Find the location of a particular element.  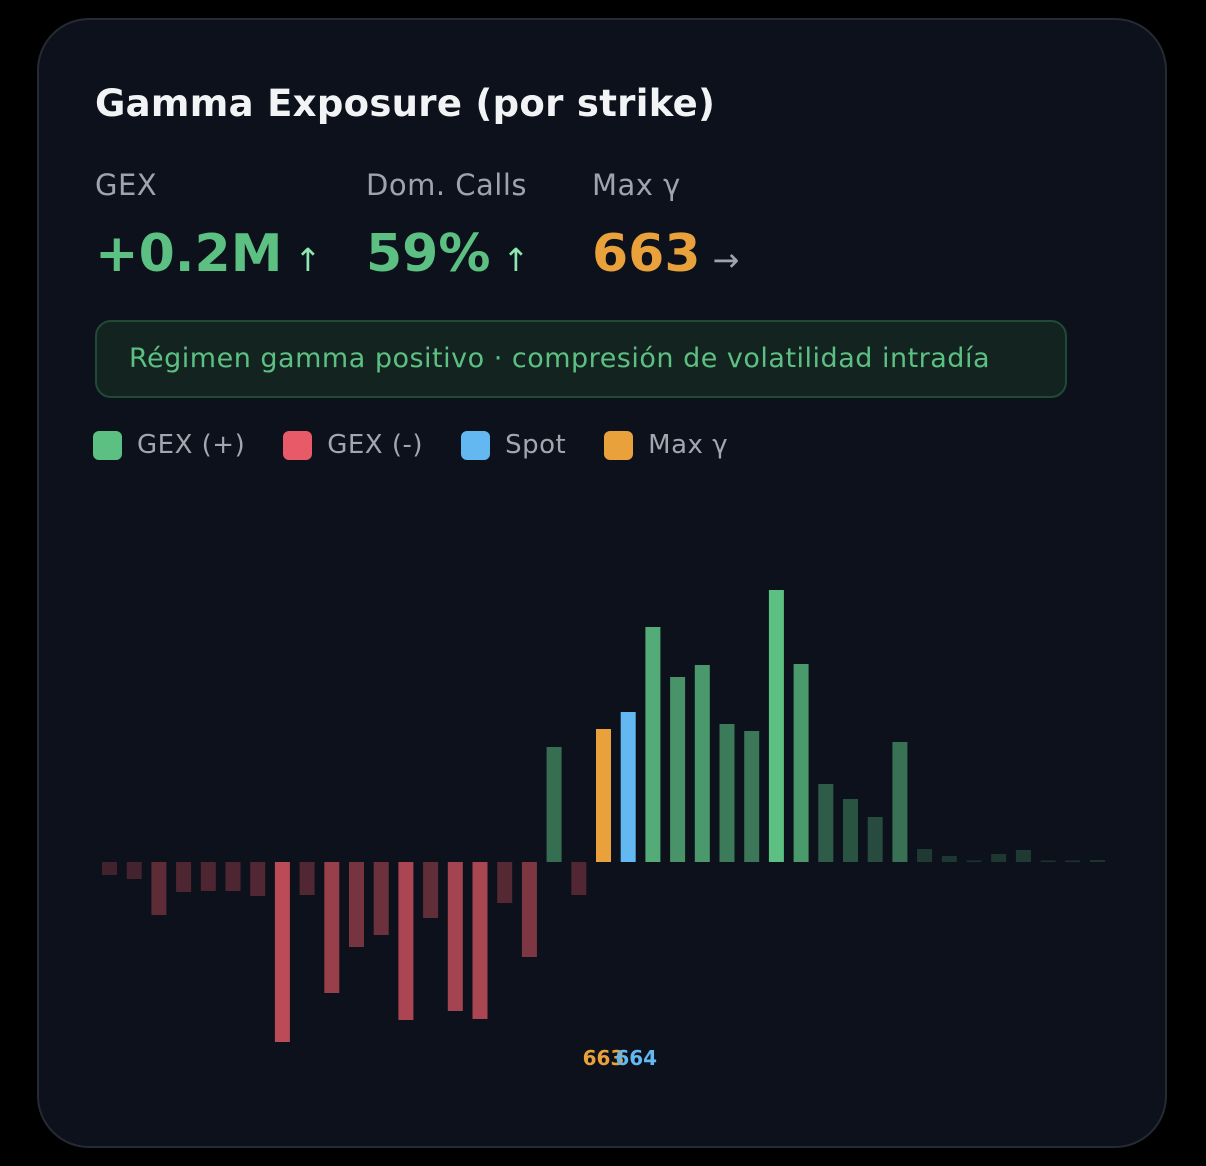

stat-gex: GEX +0.2M ↑ is located at coordinates (208, 226).